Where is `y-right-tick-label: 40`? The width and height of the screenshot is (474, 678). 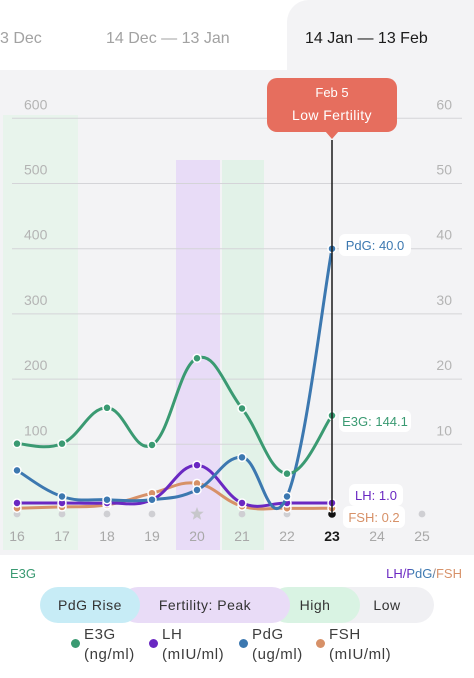 y-right-tick-label: 40 is located at coordinates (444, 235).